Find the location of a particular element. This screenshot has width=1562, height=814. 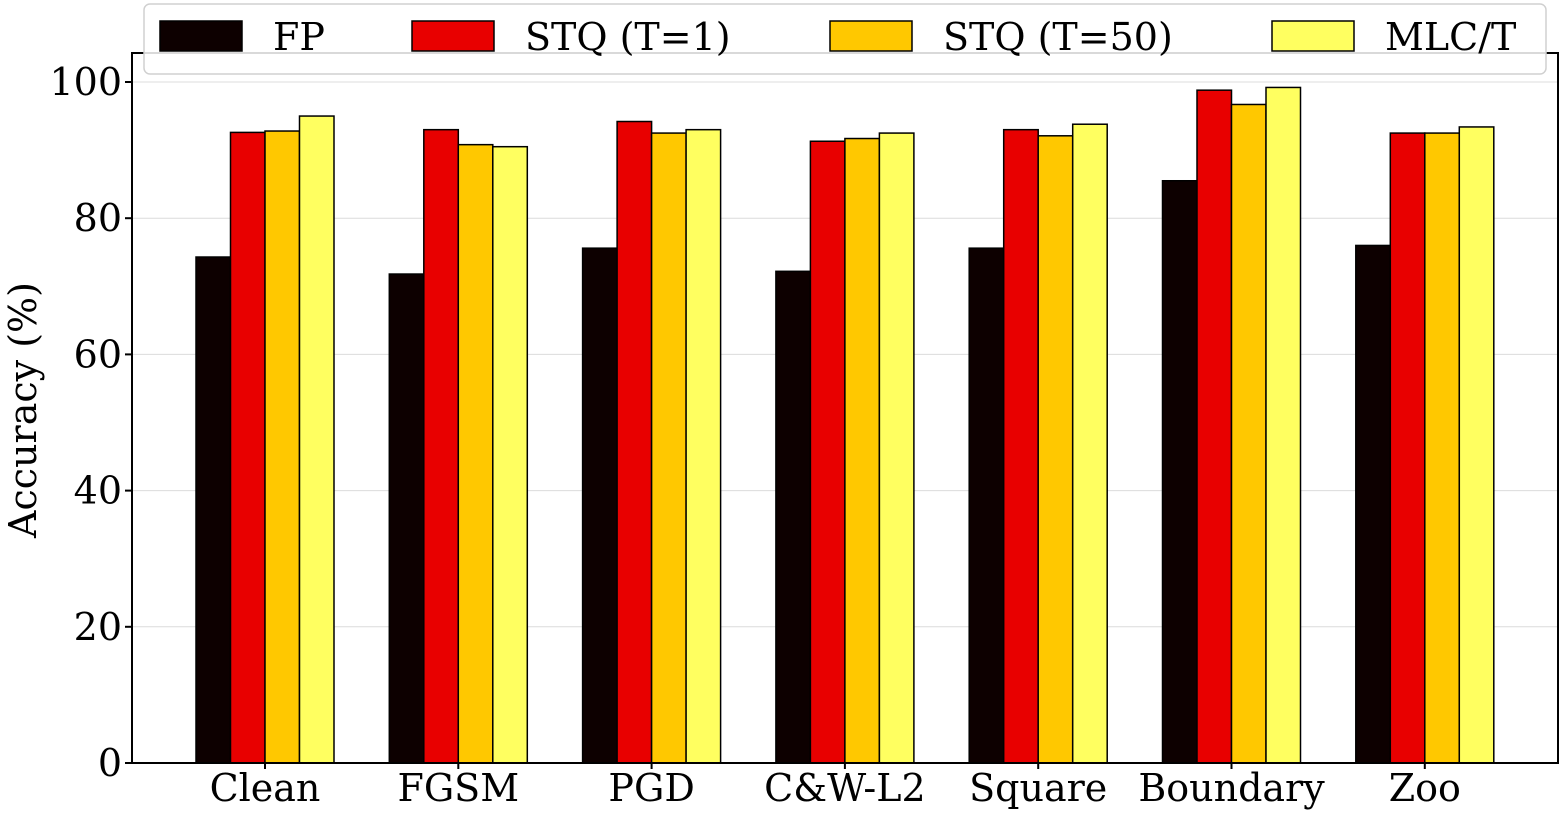

bar-pgd-mlc-t is located at coordinates (703, 446).